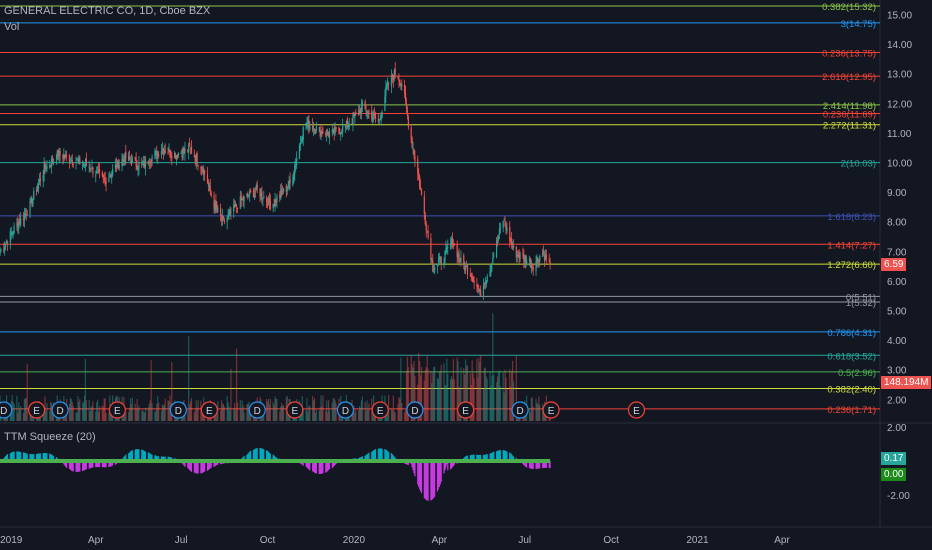 This screenshot has height=550, width=932. What do you see at coordinates (524, 540) in the screenshot?
I see `time-axis-tick: Jul` at bounding box center [524, 540].